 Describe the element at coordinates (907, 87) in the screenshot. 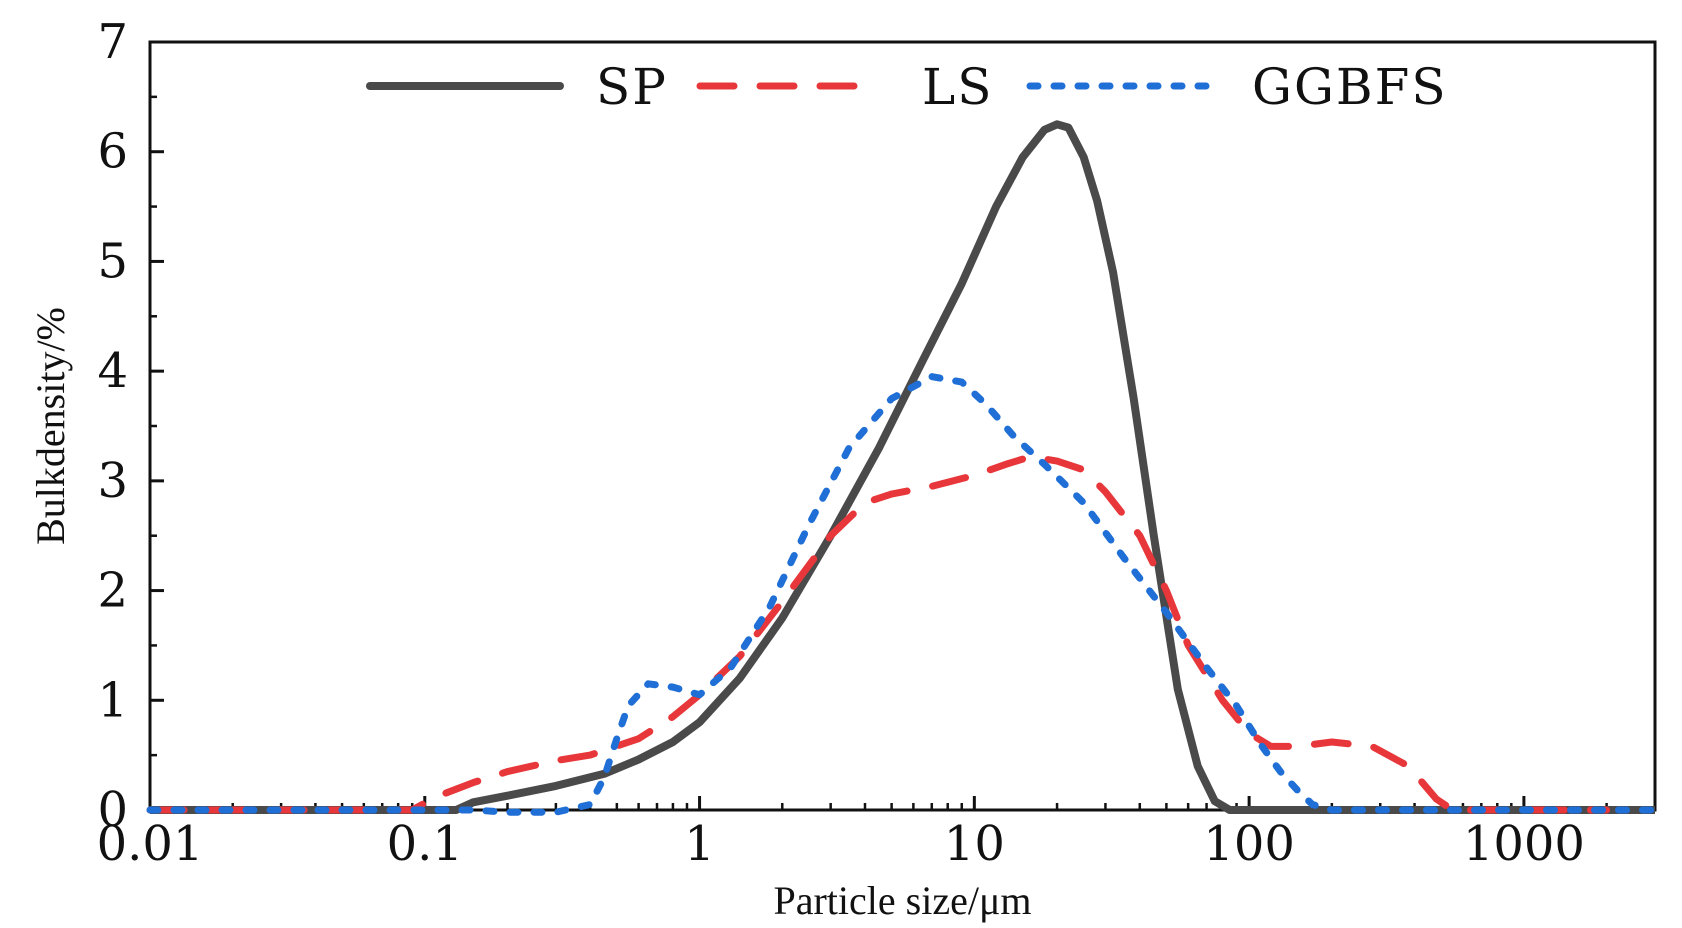

I see `legend: SP LS GGBFS` at that location.